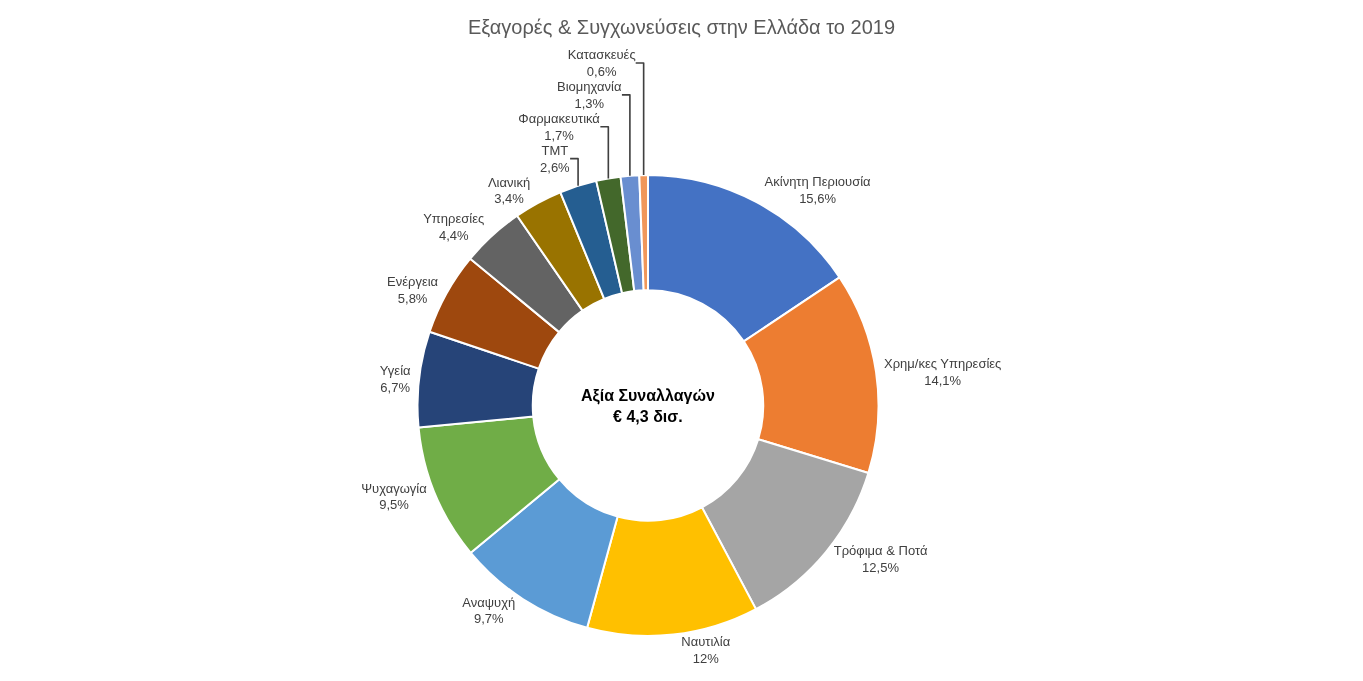  Describe the element at coordinates (488, 619) in the screenshot. I see `data-label: 9,7%` at that location.